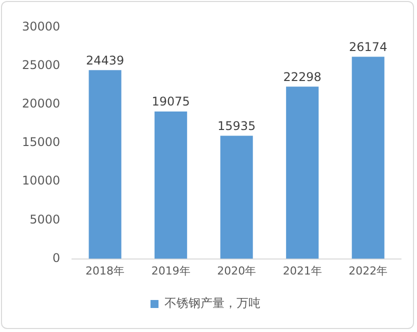 This screenshot has height=332, width=417. What do you see at coordinates (236, 271) in the screenshot?
I see `x-tick-label: 2020年` at bounding box center [236, 271].